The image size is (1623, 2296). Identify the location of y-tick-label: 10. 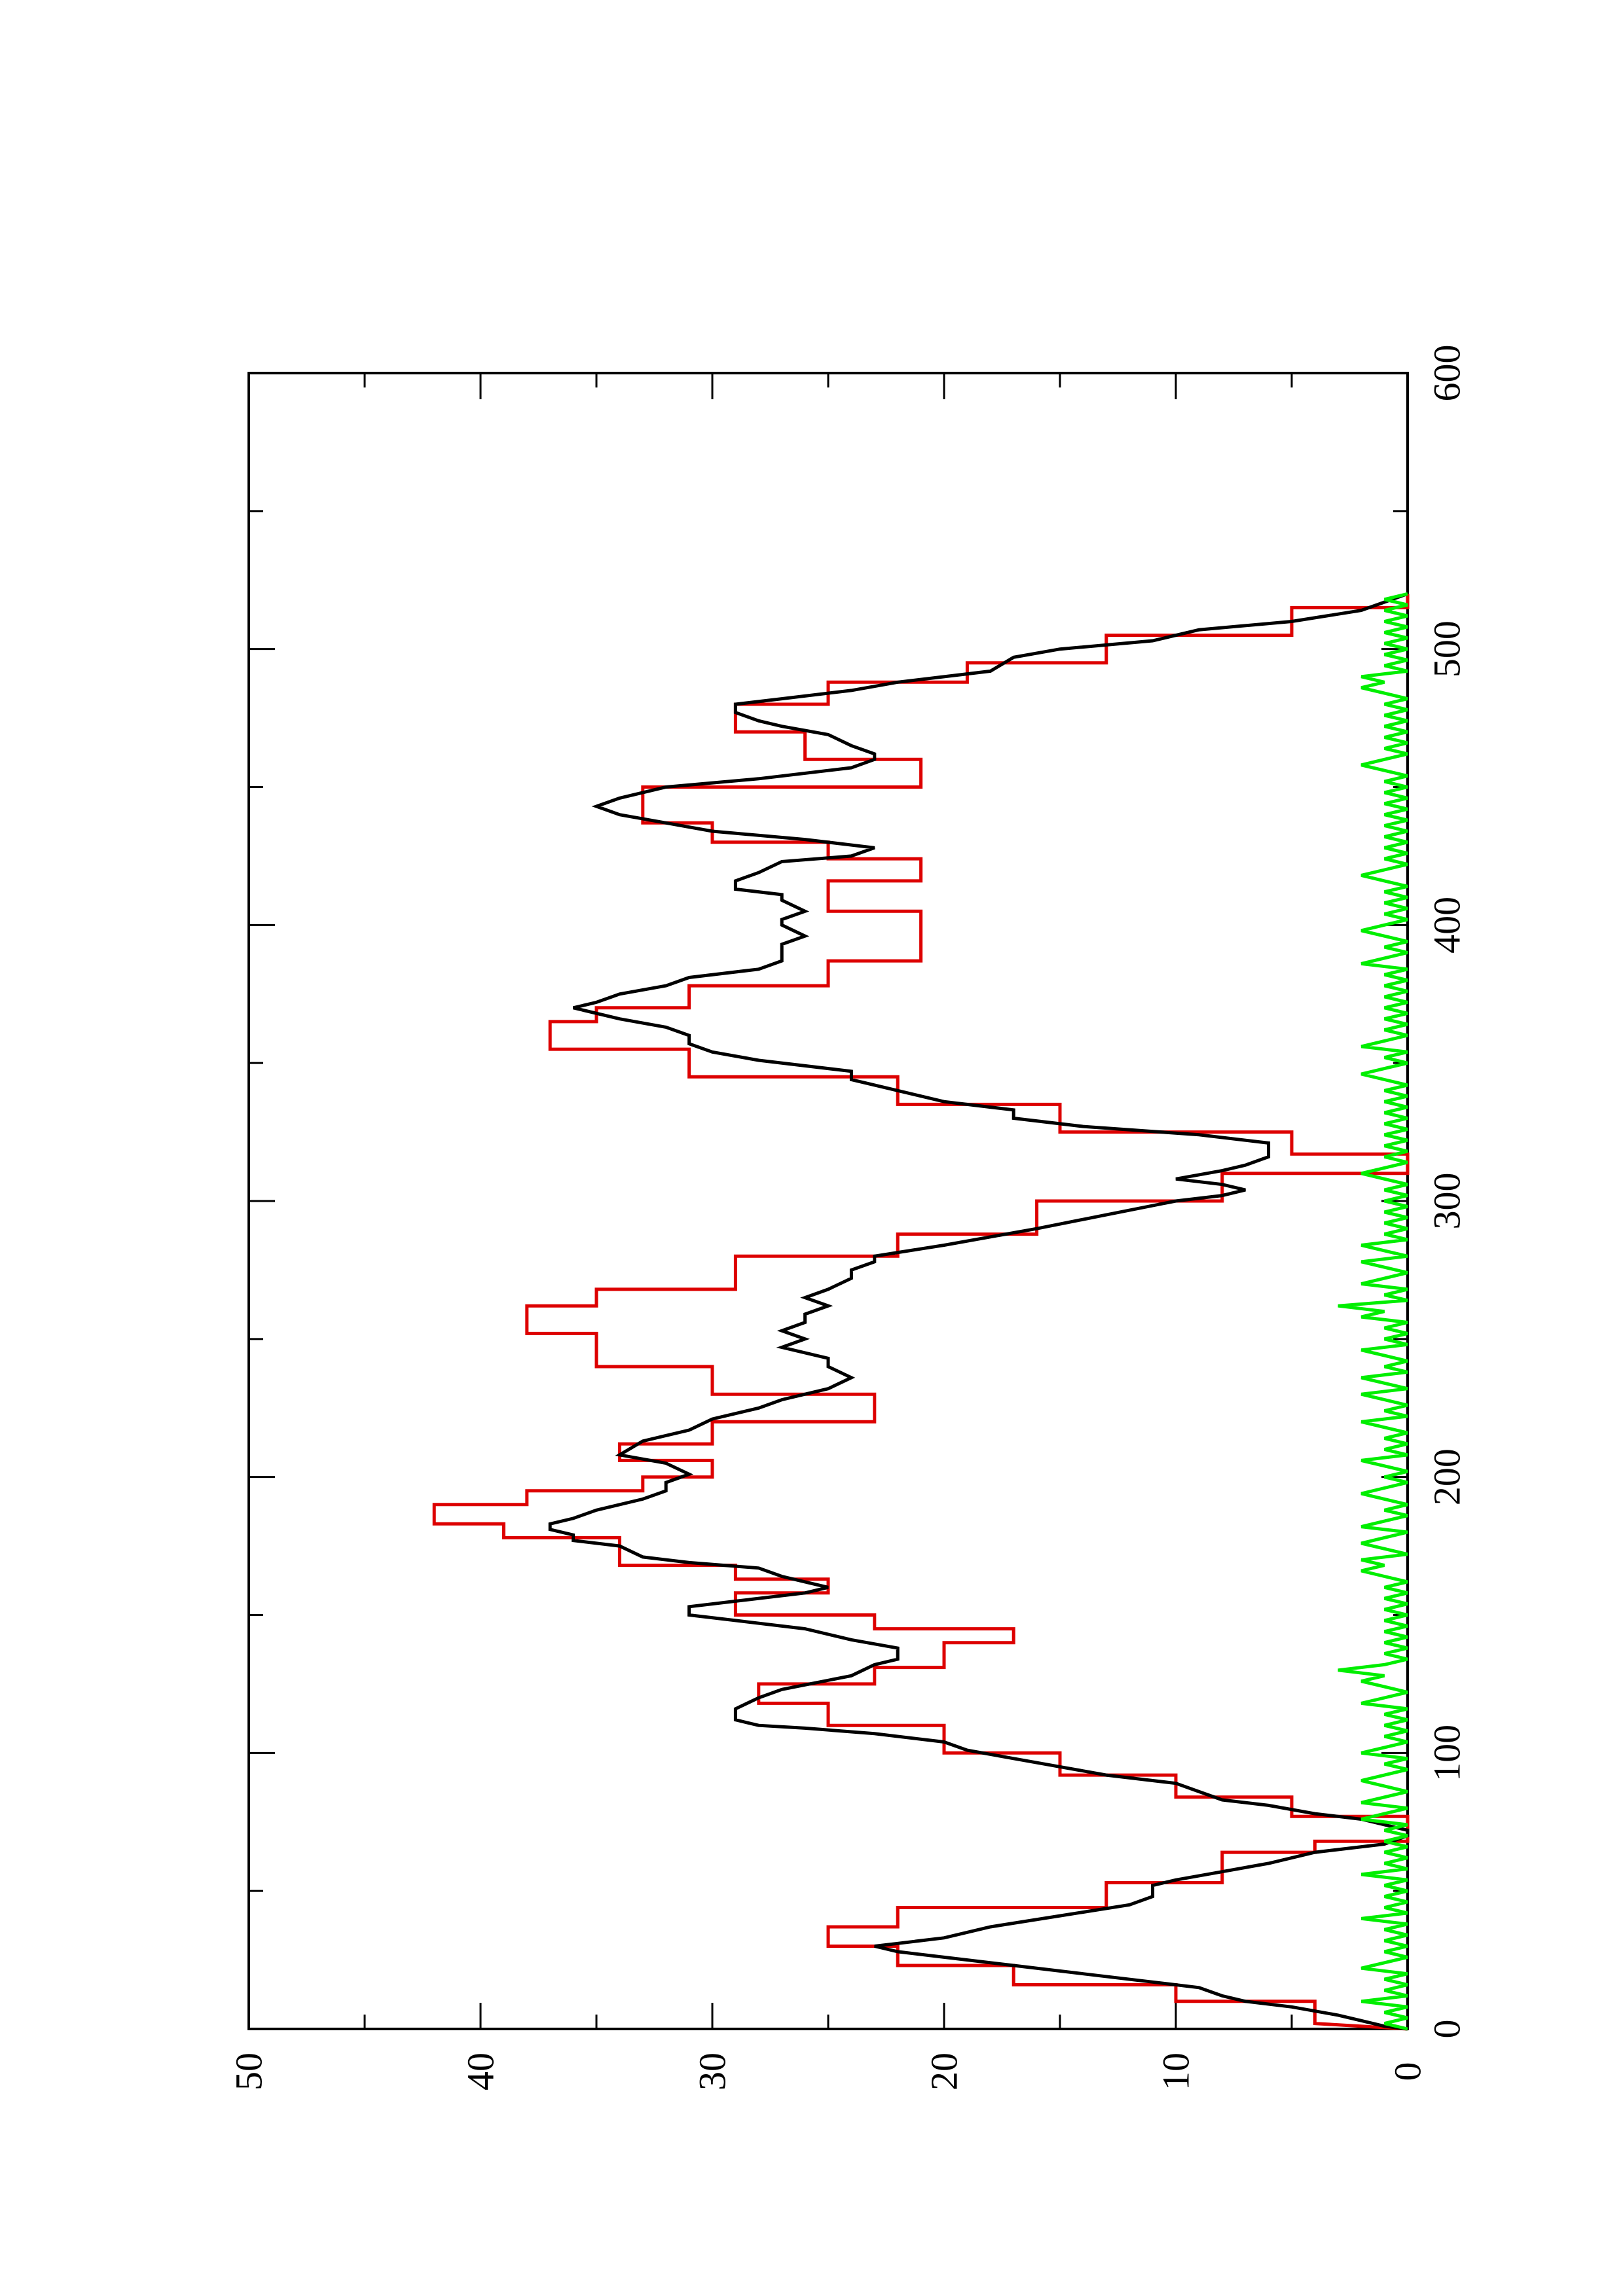
(1176, 2071).